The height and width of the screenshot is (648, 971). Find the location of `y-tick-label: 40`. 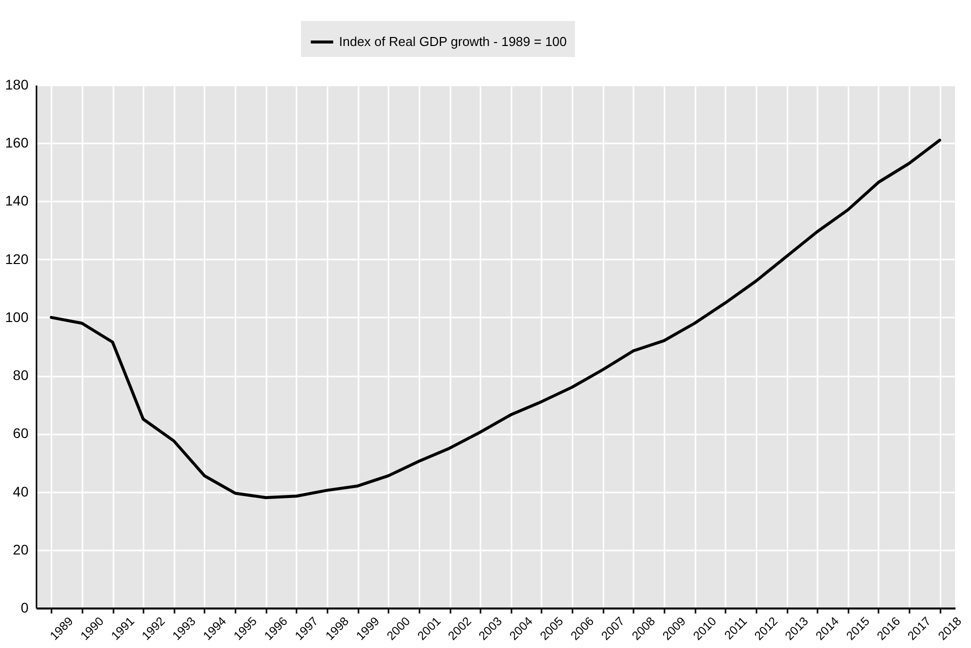

y-tick-label: 40 is located at coordinates (20, 491).